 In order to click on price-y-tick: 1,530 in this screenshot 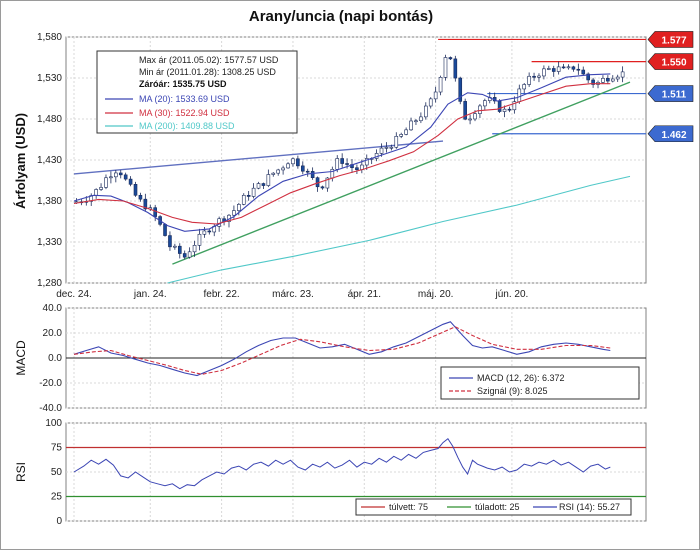, I will do `click(49, 78)`.